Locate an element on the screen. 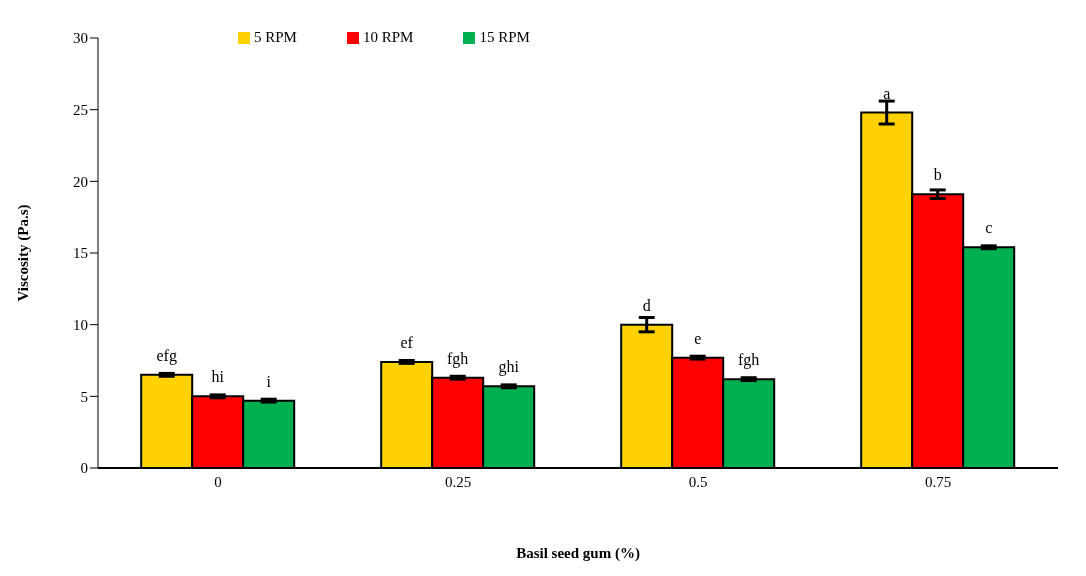  legend-label: 15 RPM is located at coordinates (504, 37).